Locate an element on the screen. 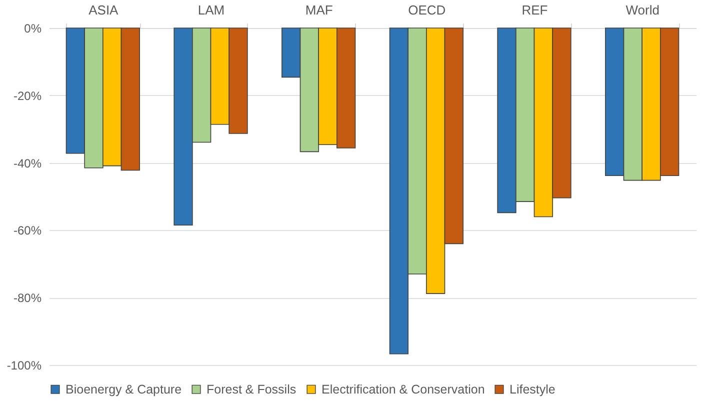 This screenshot has width=708, height=402. x-tick-label: LAM is located at coordinates (211, 10).